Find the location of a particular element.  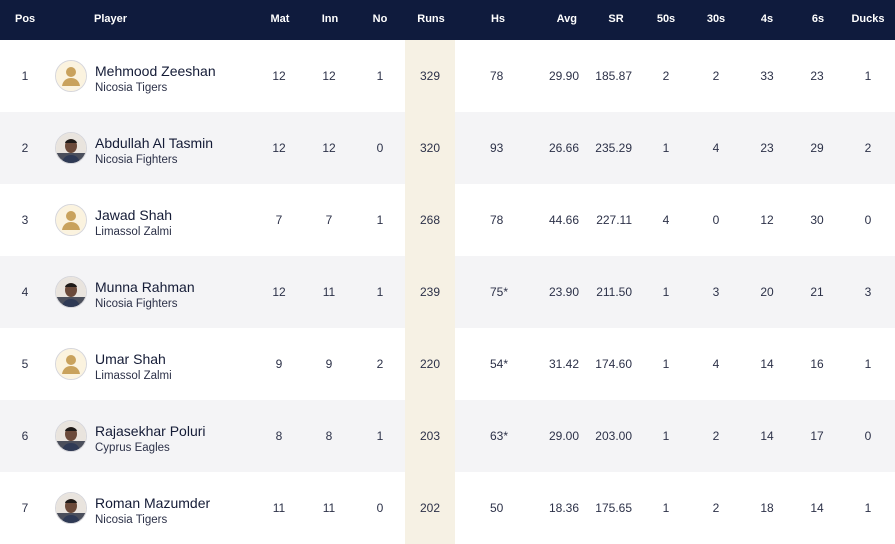

sixes-cell: 21 is located at coordinates (817, 292).